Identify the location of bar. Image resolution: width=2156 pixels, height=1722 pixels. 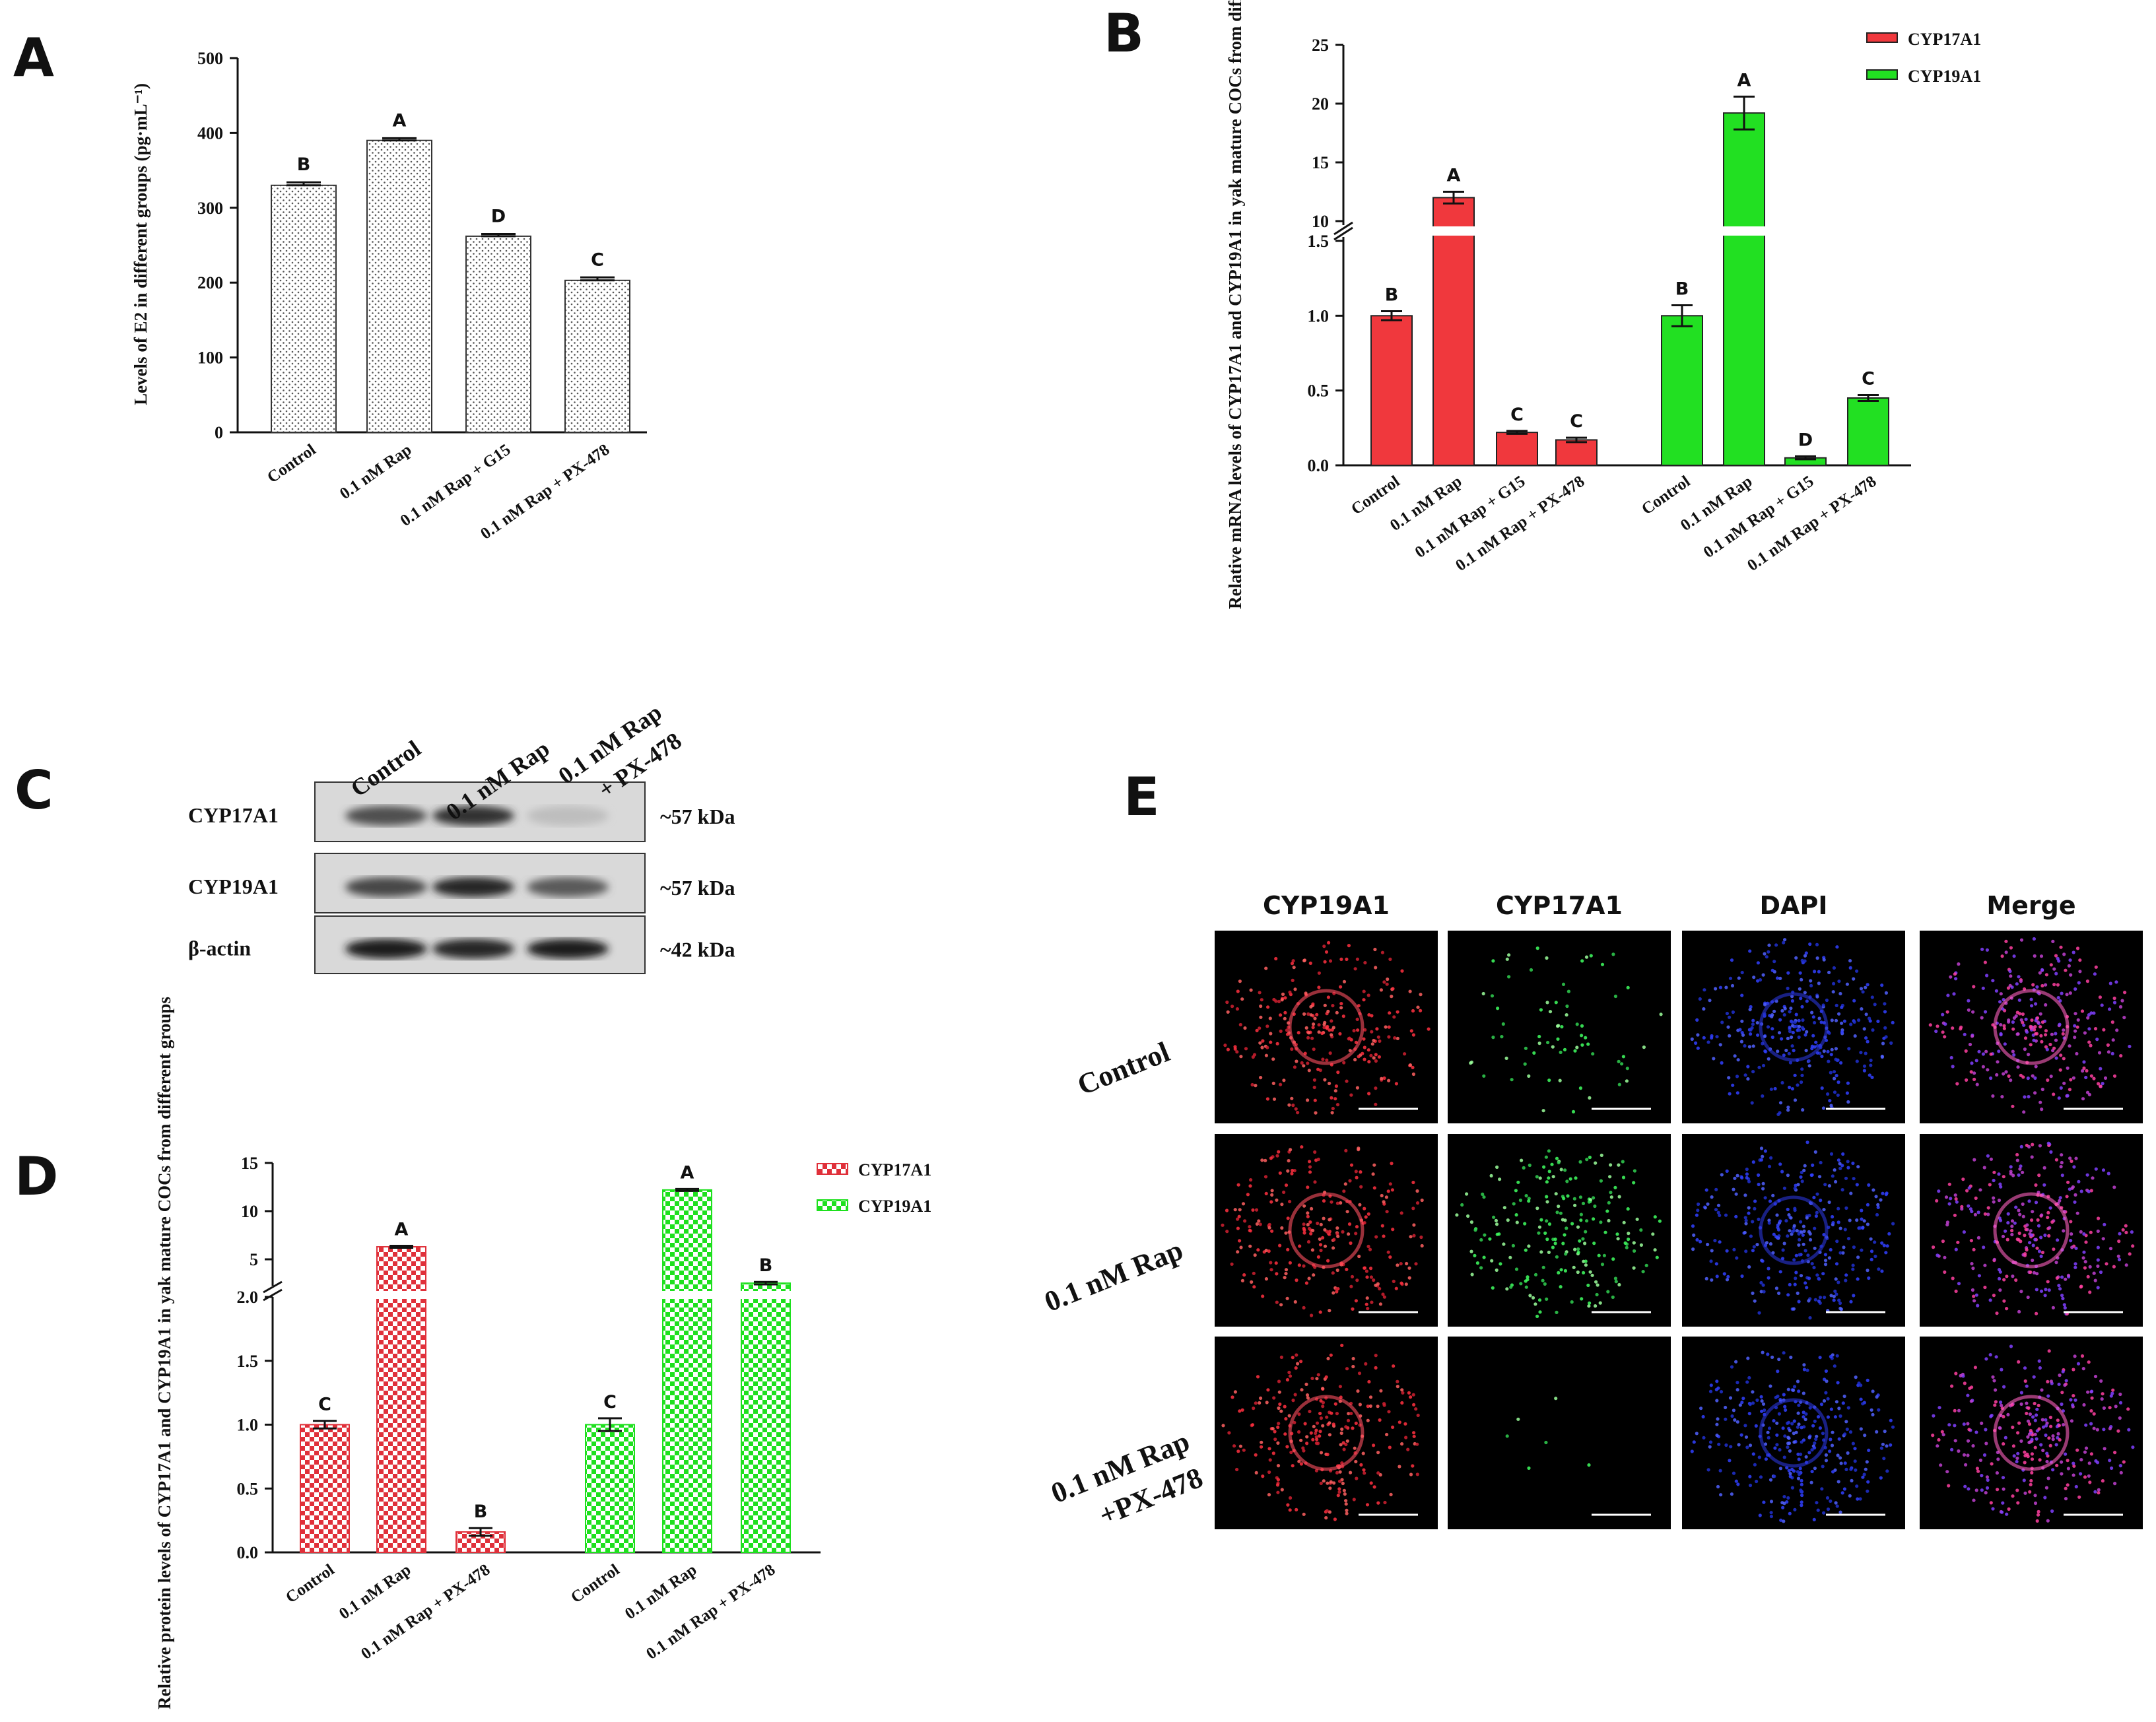
(1576, 453).